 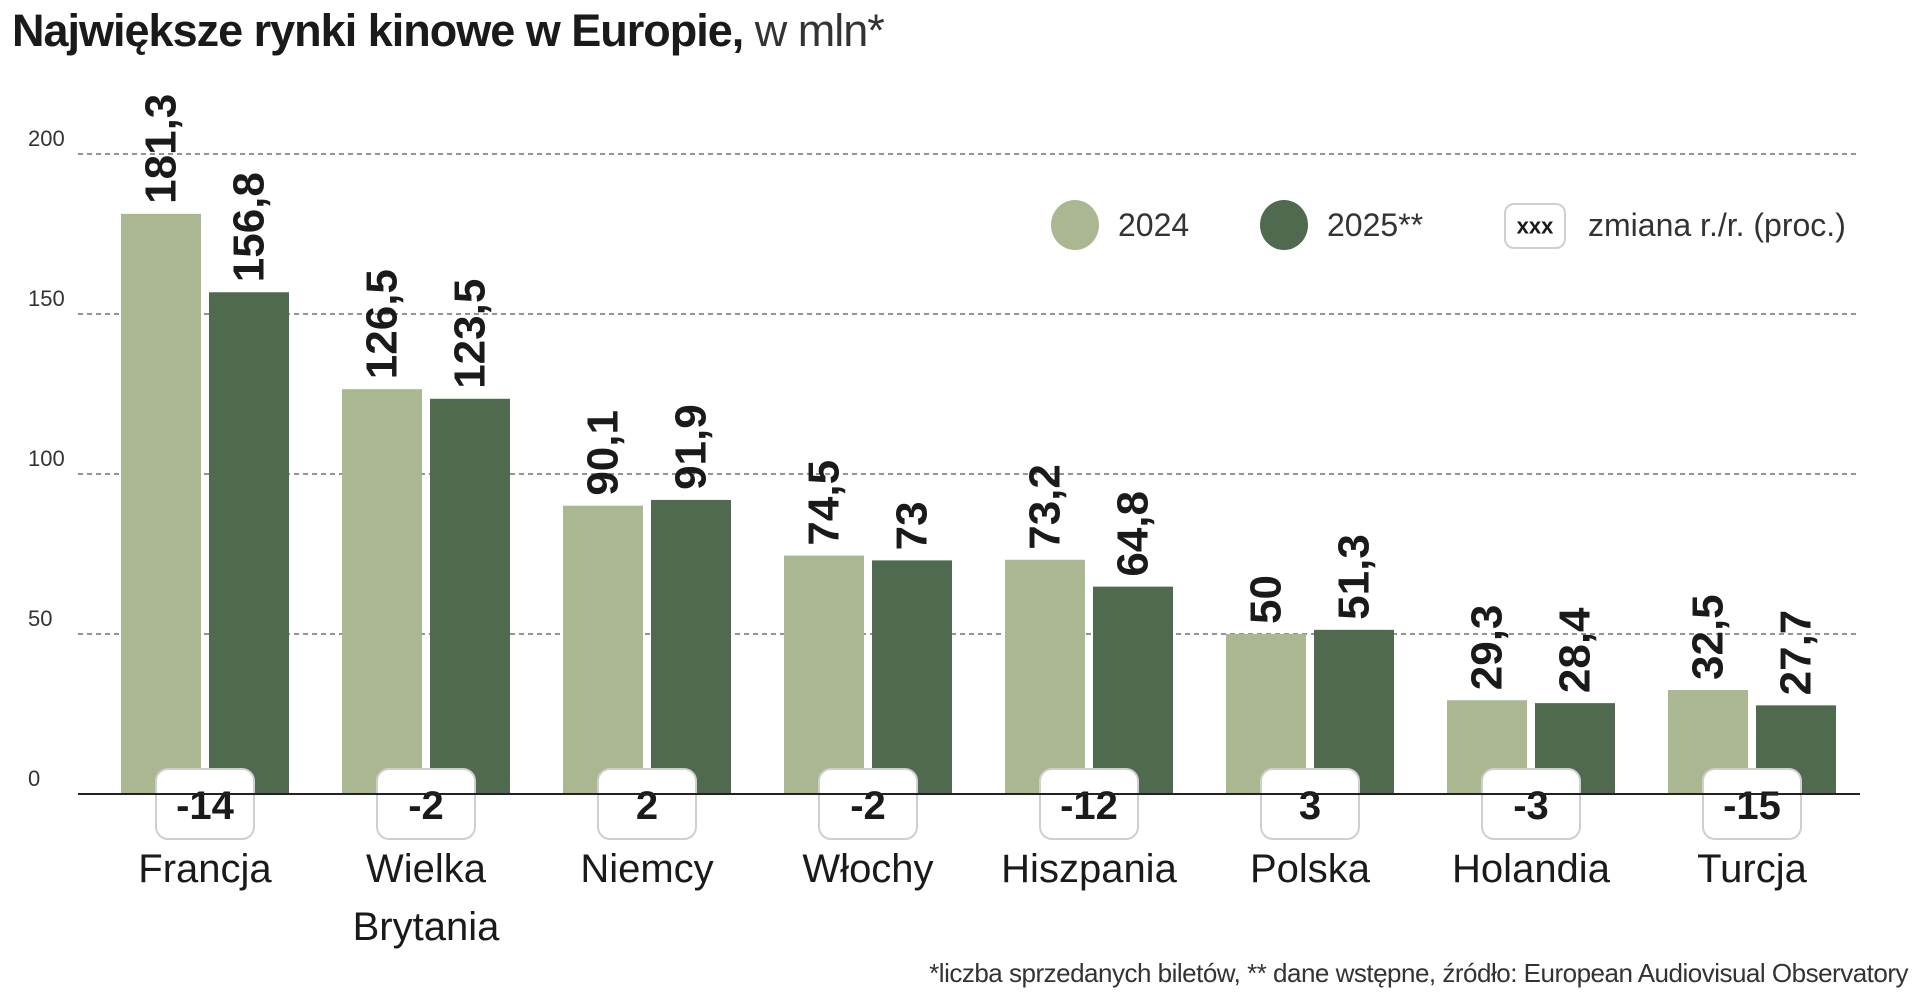 What do you see at coordinates (1575, 650) in the screenshot?
I see `bar-value-label: 28,4` at bounding box center [1575, 650].